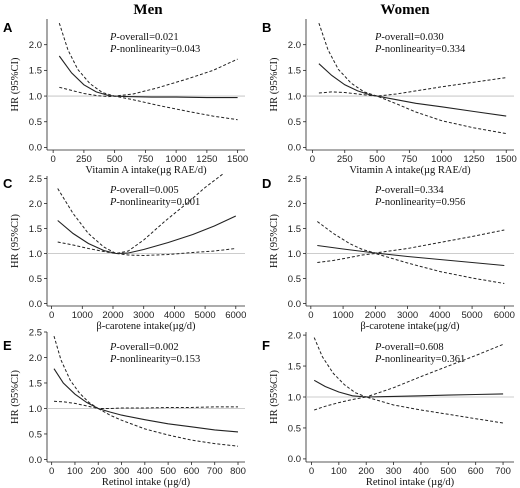 The image size is (520, 488). I want to click on panel-label: D, so click(266, 183).